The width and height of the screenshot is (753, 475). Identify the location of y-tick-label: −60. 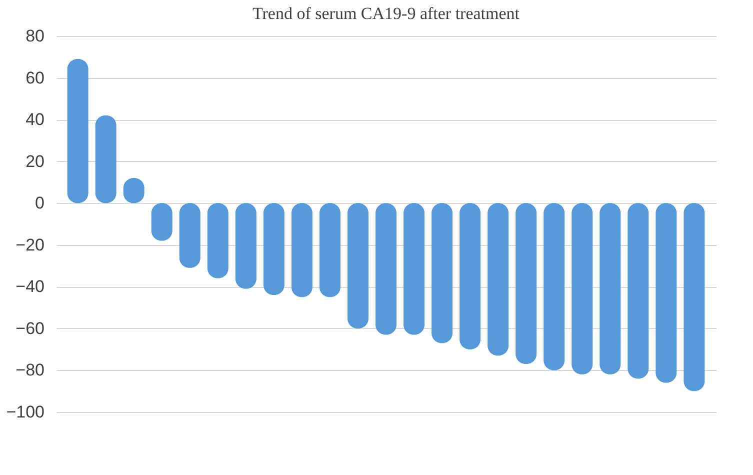
(30, 328).